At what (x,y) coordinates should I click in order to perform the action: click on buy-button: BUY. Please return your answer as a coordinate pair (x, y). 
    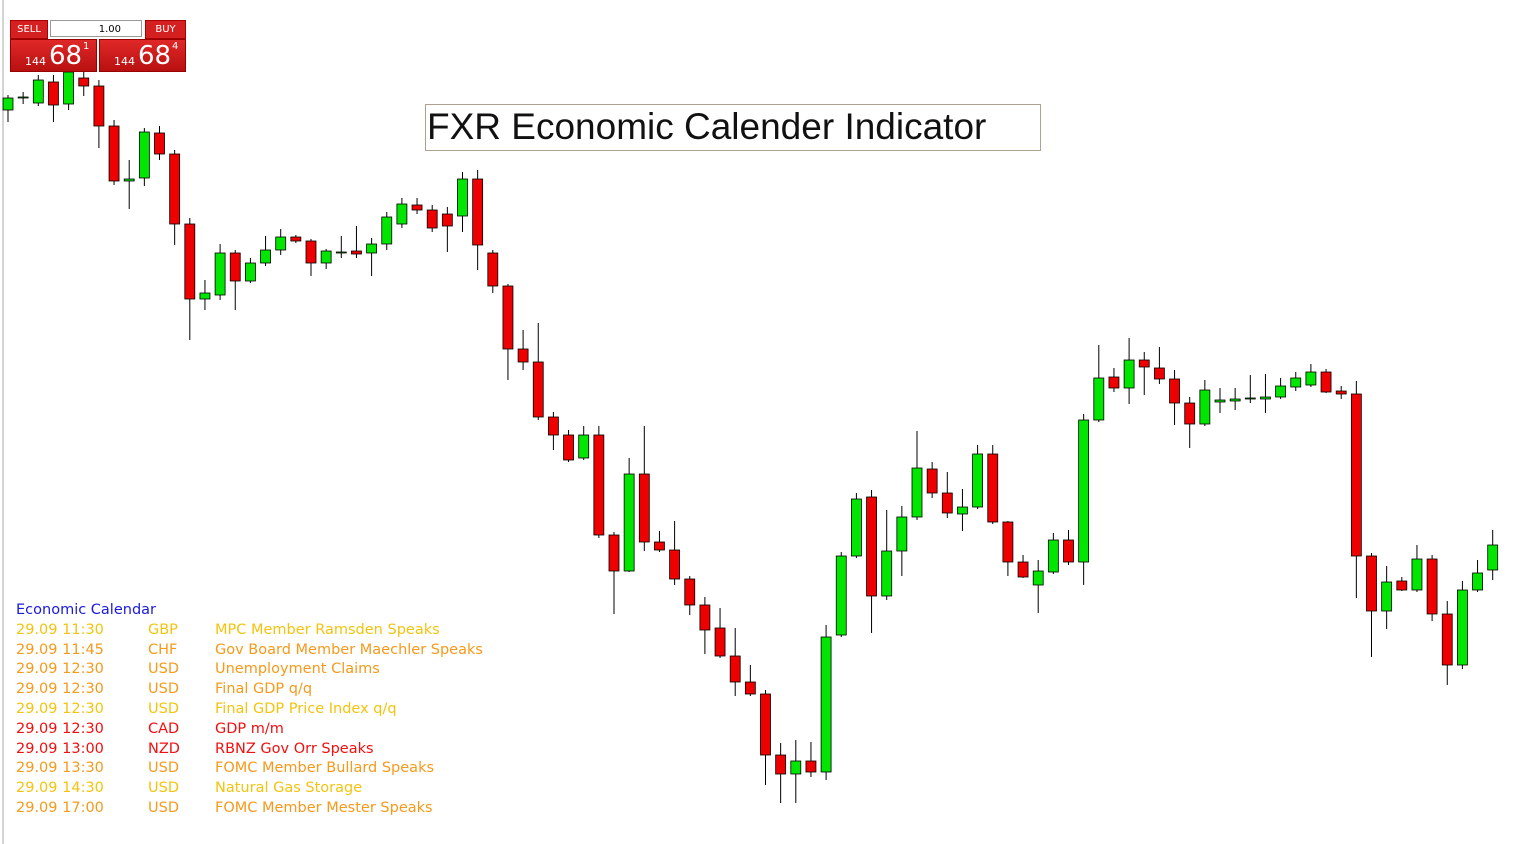
    Looking at the image, I should click on (165, 29).